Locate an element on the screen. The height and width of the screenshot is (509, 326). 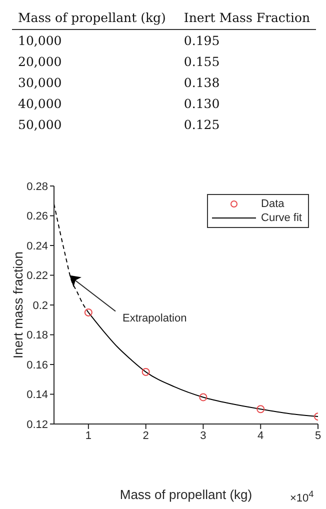
annotation: Extrapolation is located at coordinates (154, 318).